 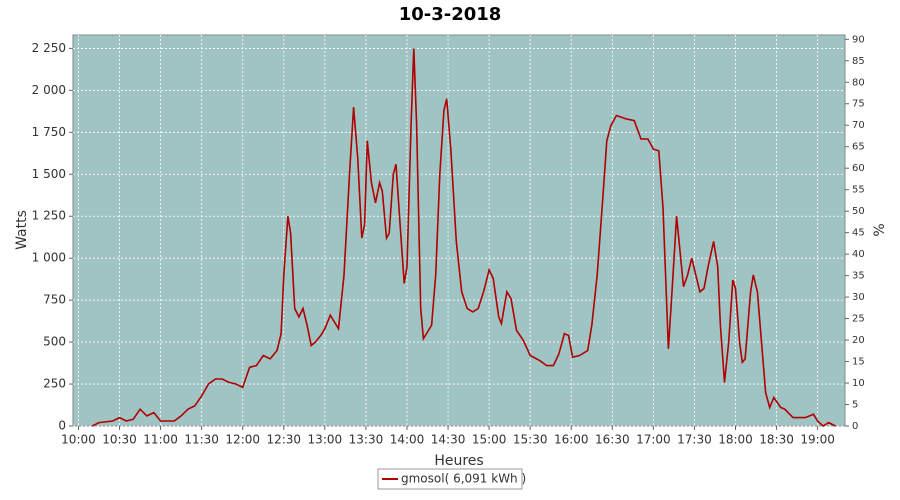 I want to click on legend-box, so click(x=450, y=479).